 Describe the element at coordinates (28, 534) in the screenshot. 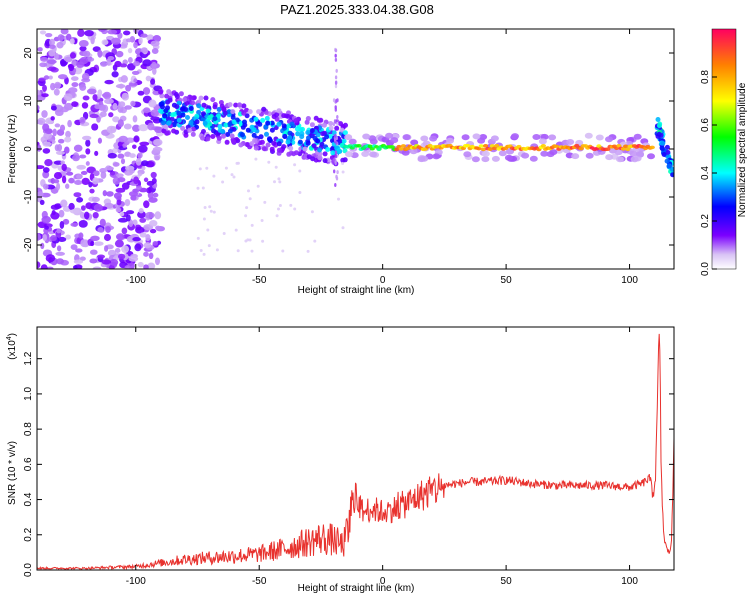

I see `y-tick-label: 0.2` at that location.